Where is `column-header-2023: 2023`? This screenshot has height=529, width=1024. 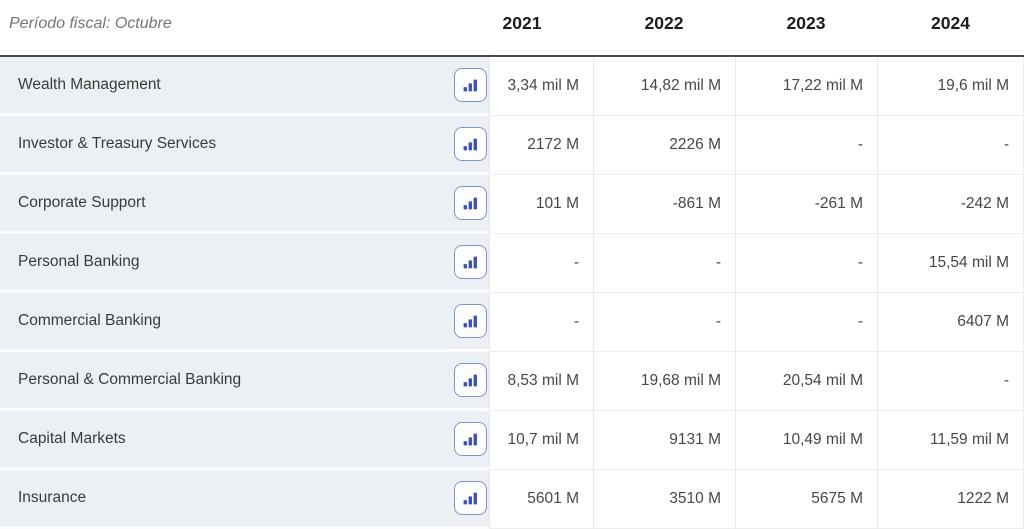
column-header-2023: 2023 is located at coordinates (806, 28).